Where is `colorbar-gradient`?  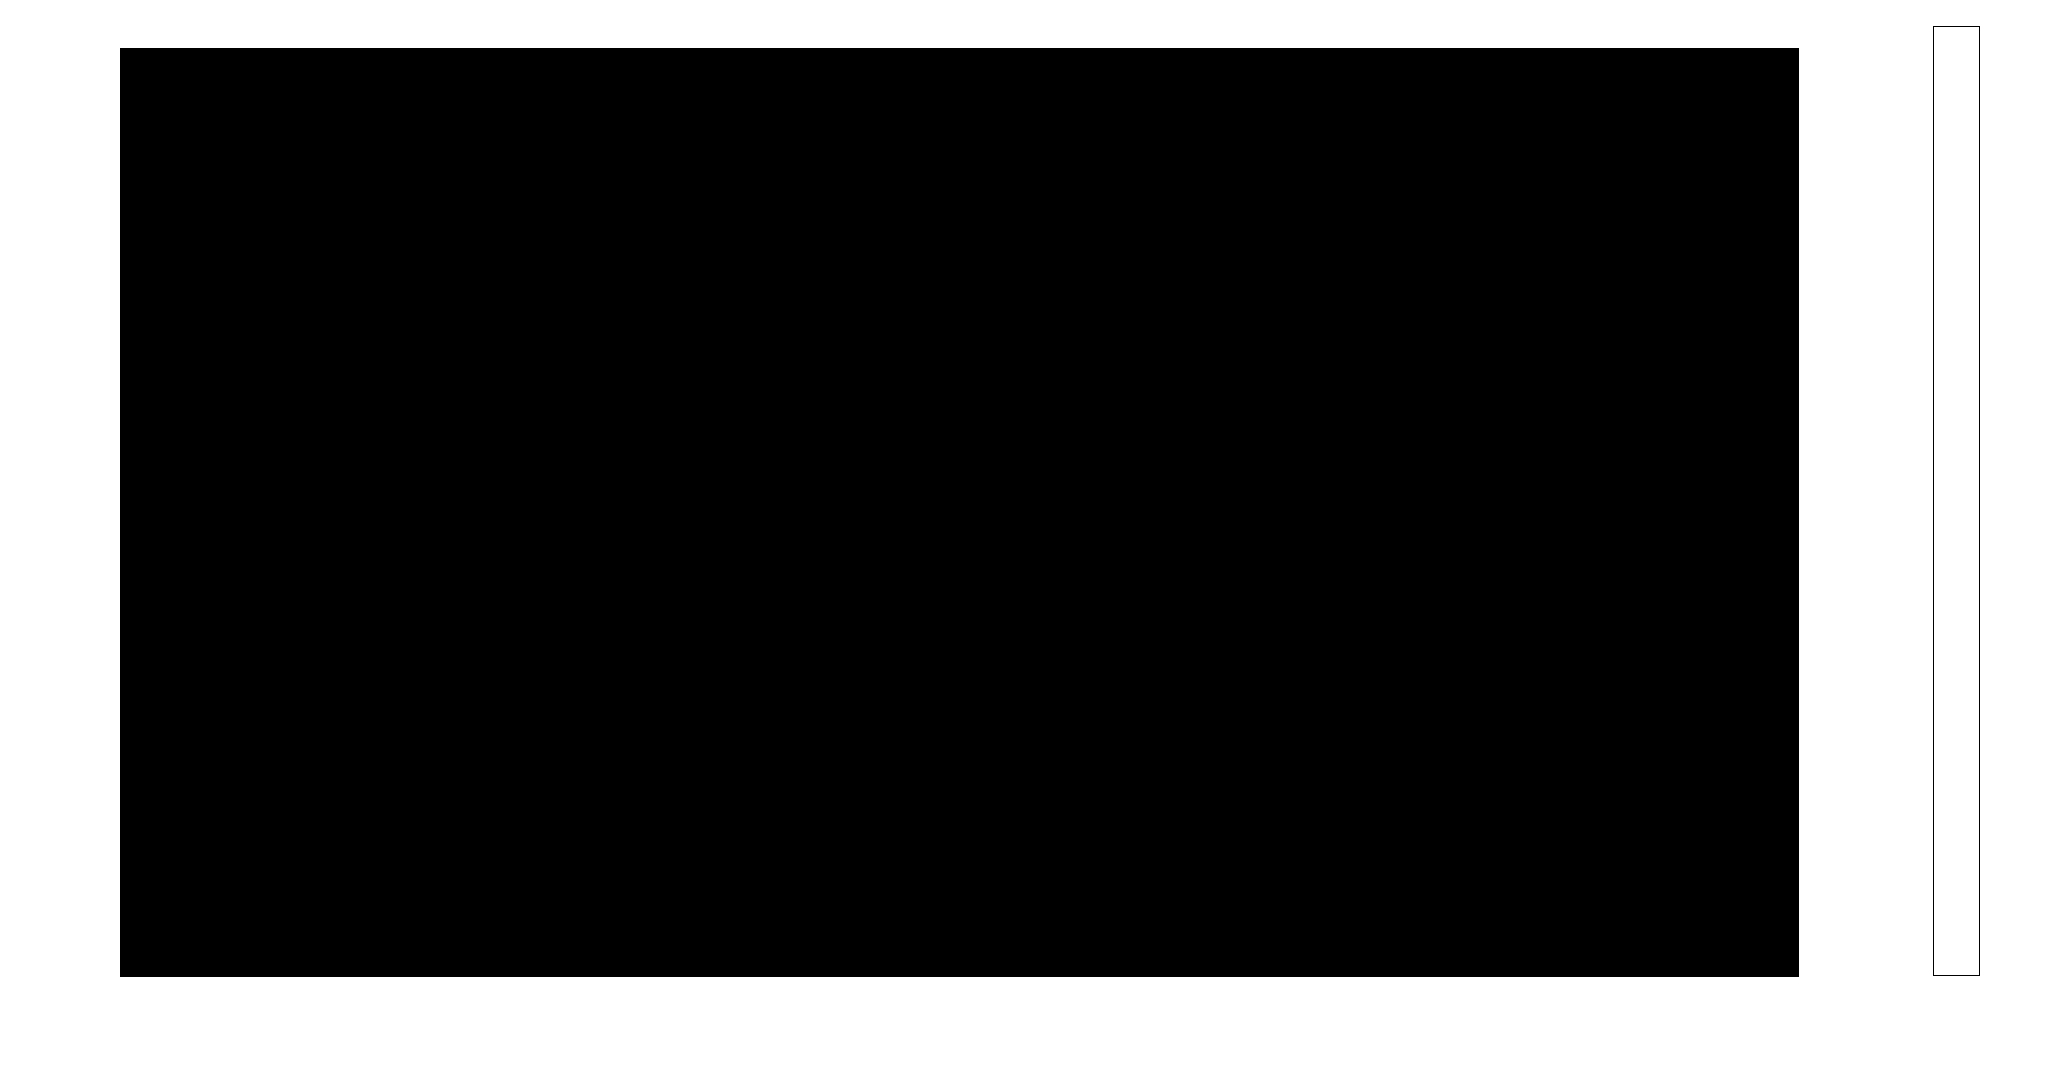
colorbar-gradient is located at coordinates (1956, 501).